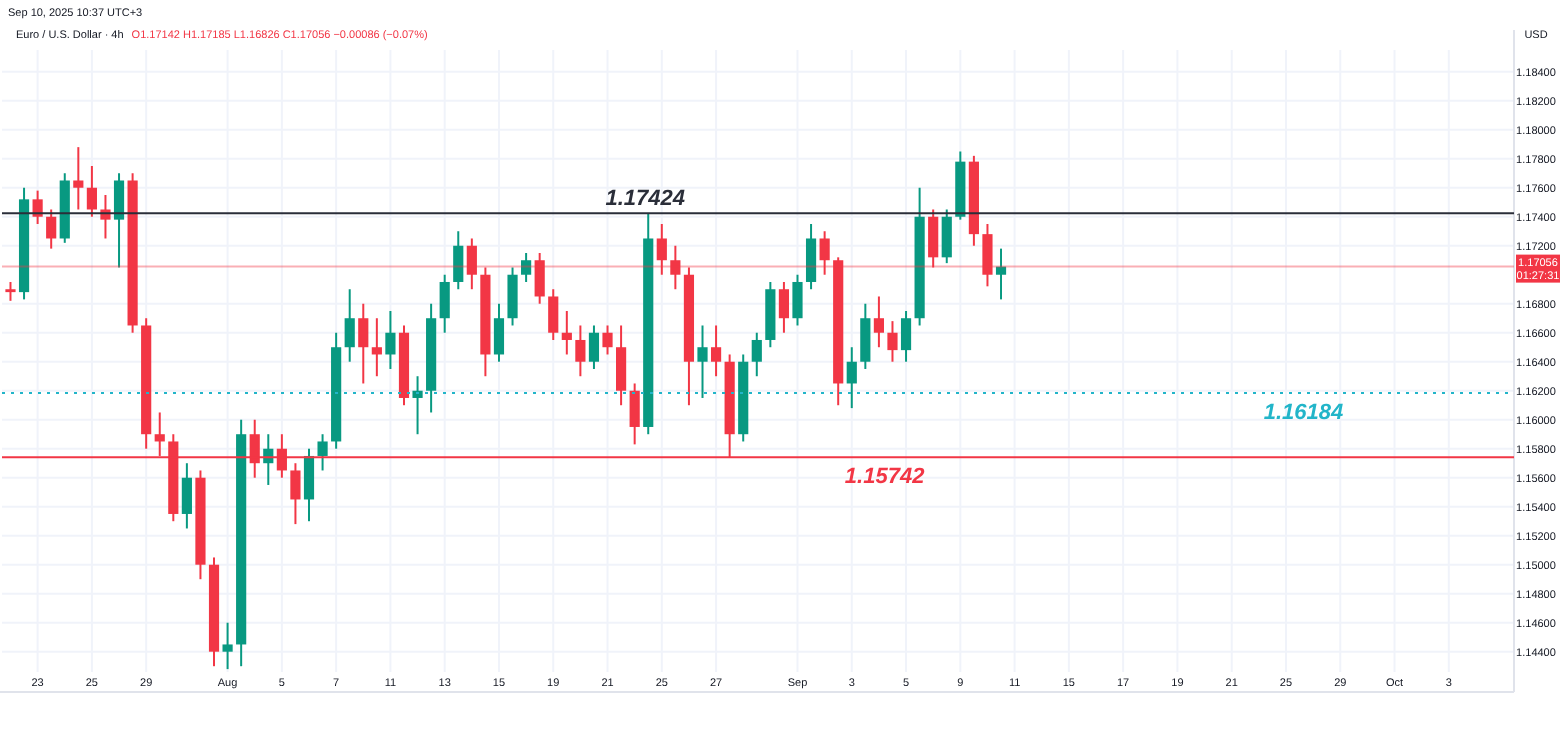  What do you see at coordinates (645, 199) in the screenshot?
I see `ref-line-label: 1.17424` at bounding box center [645, 199].